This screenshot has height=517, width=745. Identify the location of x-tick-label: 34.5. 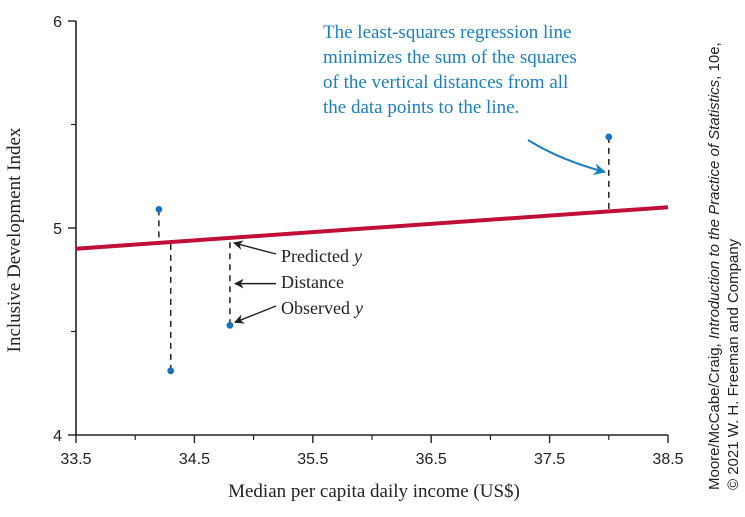
(194, 459).